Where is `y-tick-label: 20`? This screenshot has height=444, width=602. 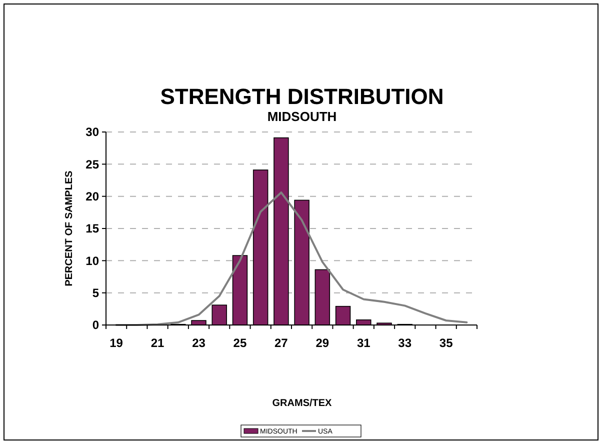
y-tick-label: 20 is located at coordinates (93, 197).